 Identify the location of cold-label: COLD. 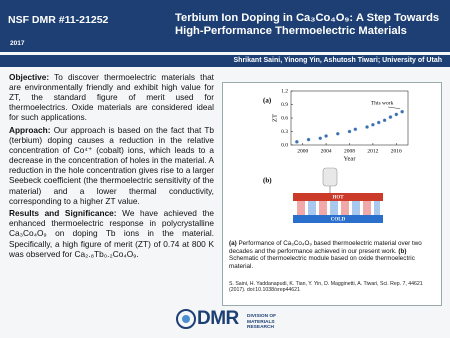
(338, 220).